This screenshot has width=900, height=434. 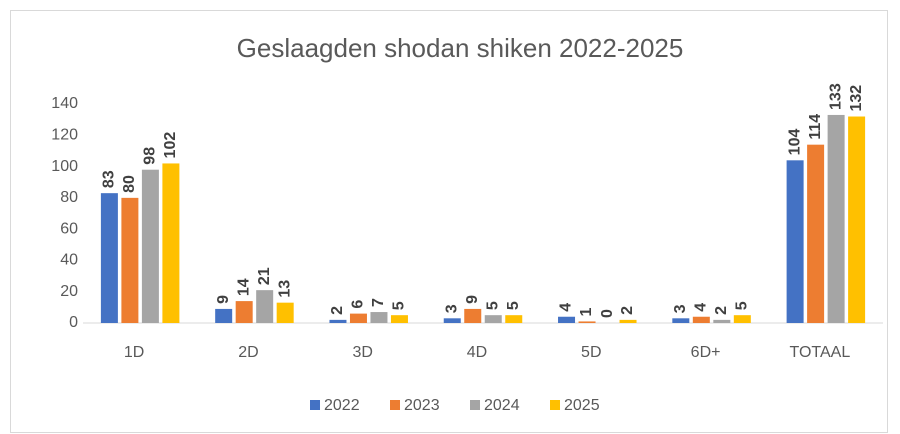 What do you see at coordinates (856, 98) in the screenshot?
I see `data-label: 132` at bounding box center [856, 98].